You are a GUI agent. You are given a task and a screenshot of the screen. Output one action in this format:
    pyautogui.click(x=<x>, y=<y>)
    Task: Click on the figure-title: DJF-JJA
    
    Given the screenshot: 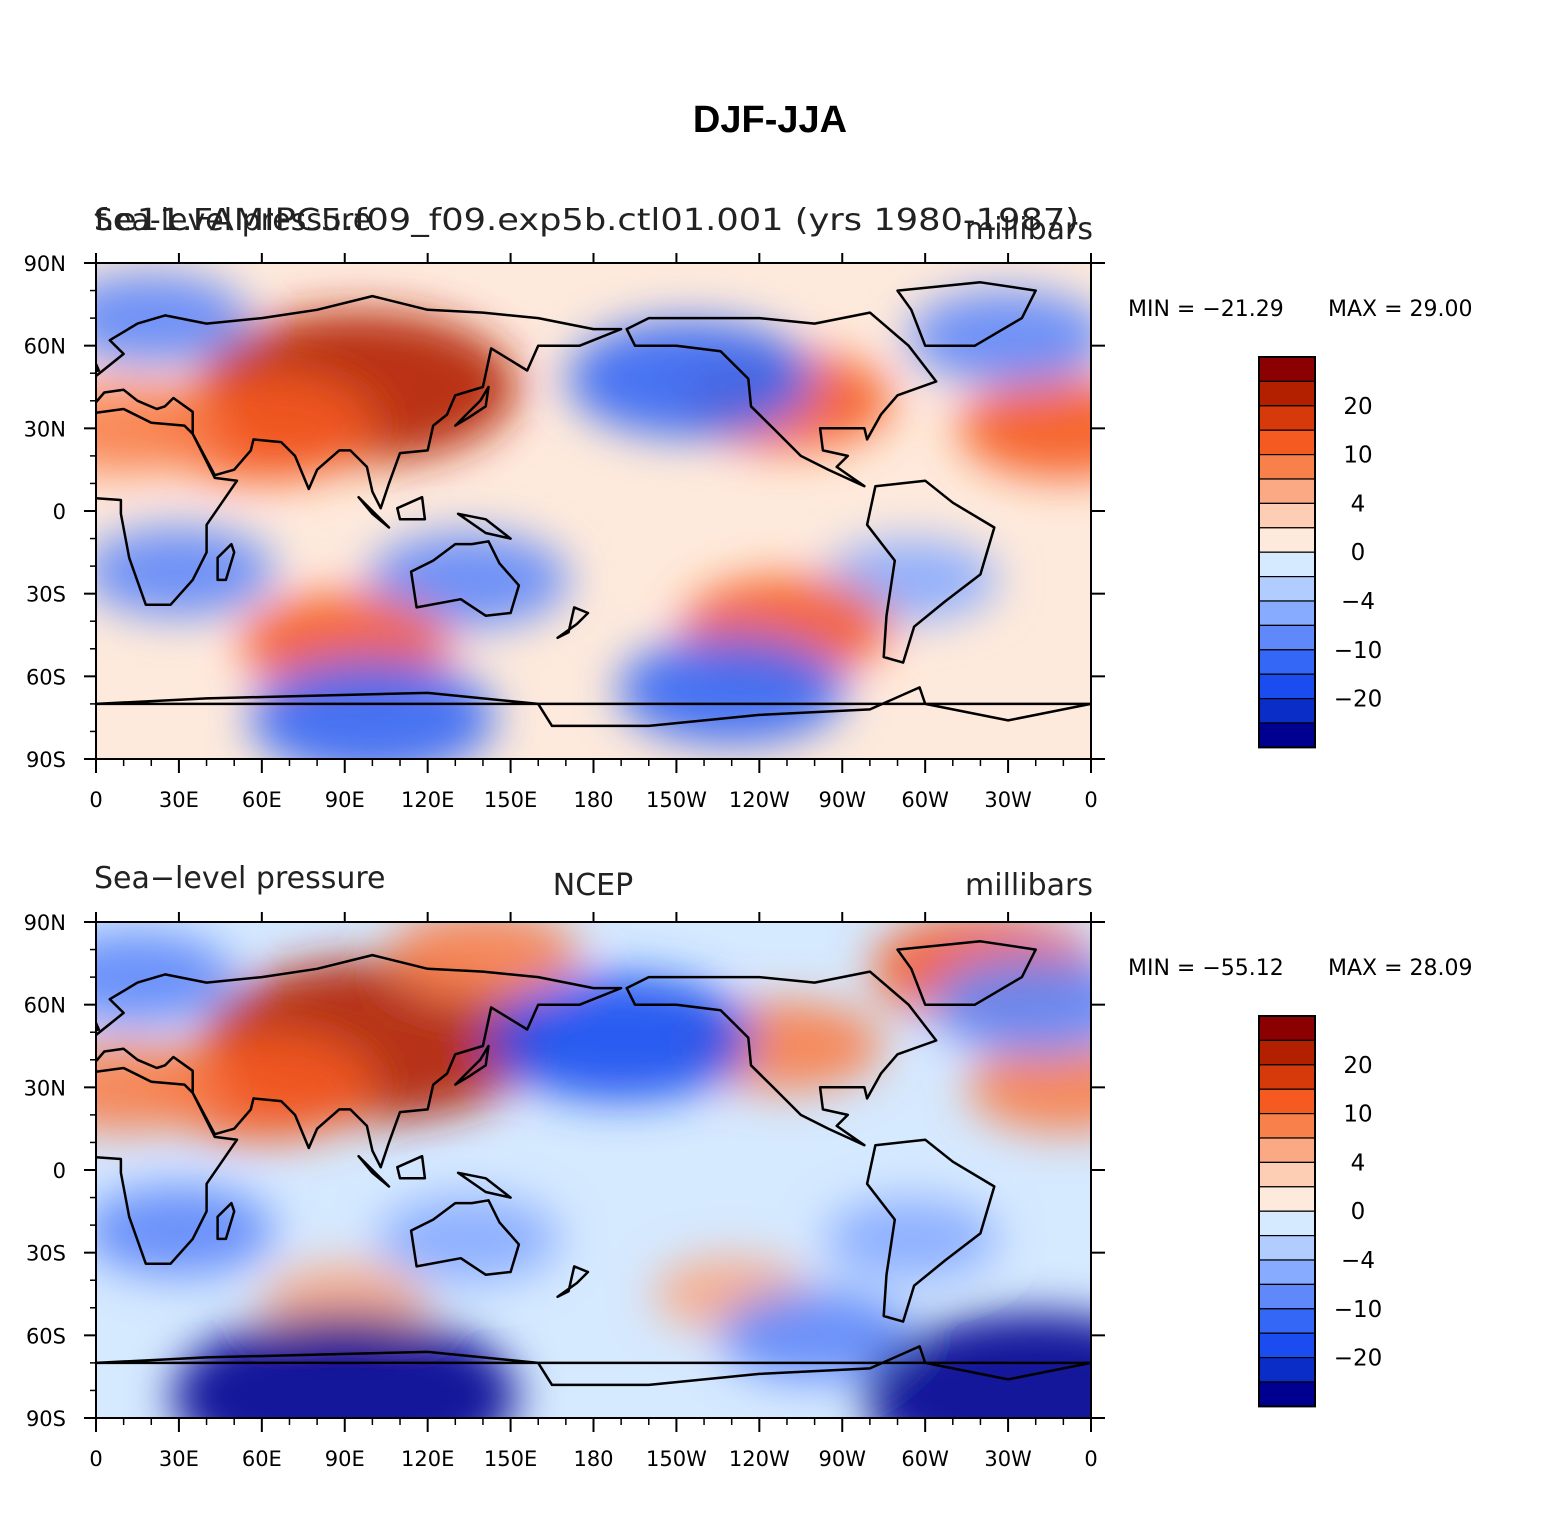 What is the action you would take?
    pyautogui.click(x=770, y=120)
    